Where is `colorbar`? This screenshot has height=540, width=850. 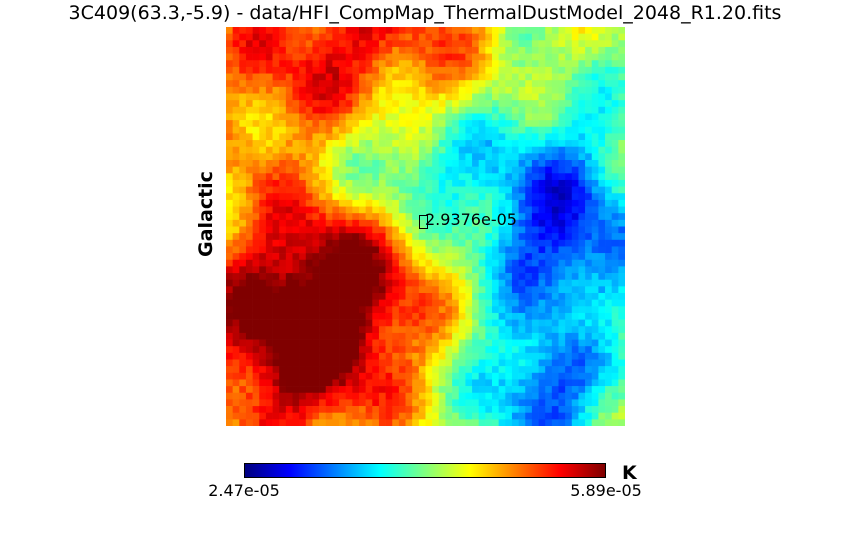 colorbar is located at coordinates (425, 470).